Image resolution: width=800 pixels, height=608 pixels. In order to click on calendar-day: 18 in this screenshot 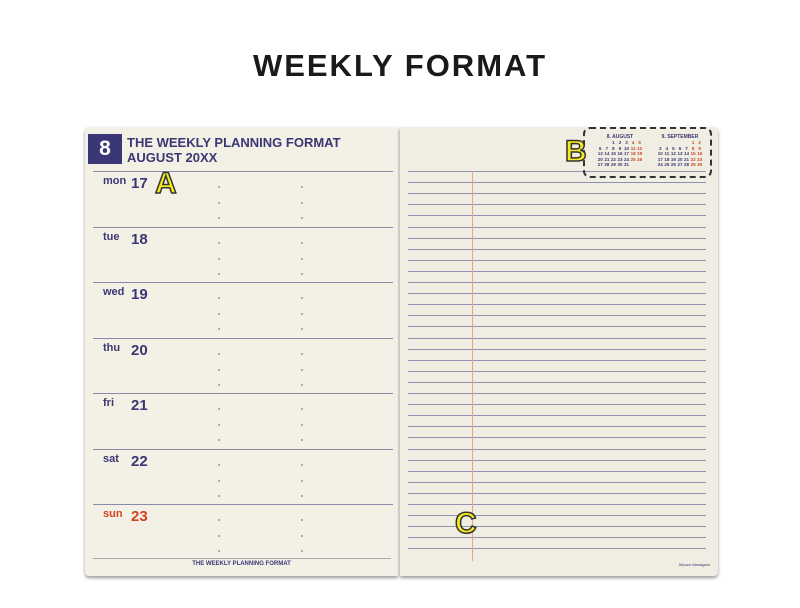, I will do `click(667, 159)`.